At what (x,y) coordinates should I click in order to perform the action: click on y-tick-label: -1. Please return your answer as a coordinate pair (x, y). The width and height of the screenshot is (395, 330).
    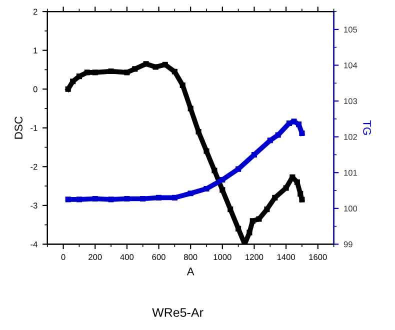
    Looking at the image, I should click on (34, 128).